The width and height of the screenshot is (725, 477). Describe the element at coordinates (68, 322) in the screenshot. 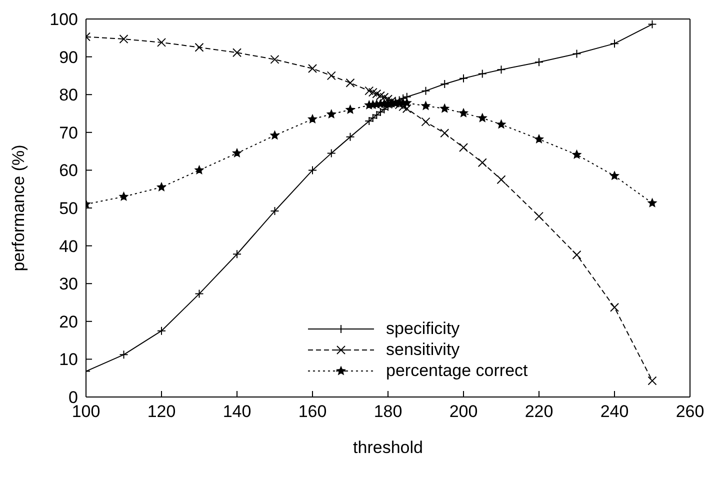

I see `y-tick-label: 20` at that location.